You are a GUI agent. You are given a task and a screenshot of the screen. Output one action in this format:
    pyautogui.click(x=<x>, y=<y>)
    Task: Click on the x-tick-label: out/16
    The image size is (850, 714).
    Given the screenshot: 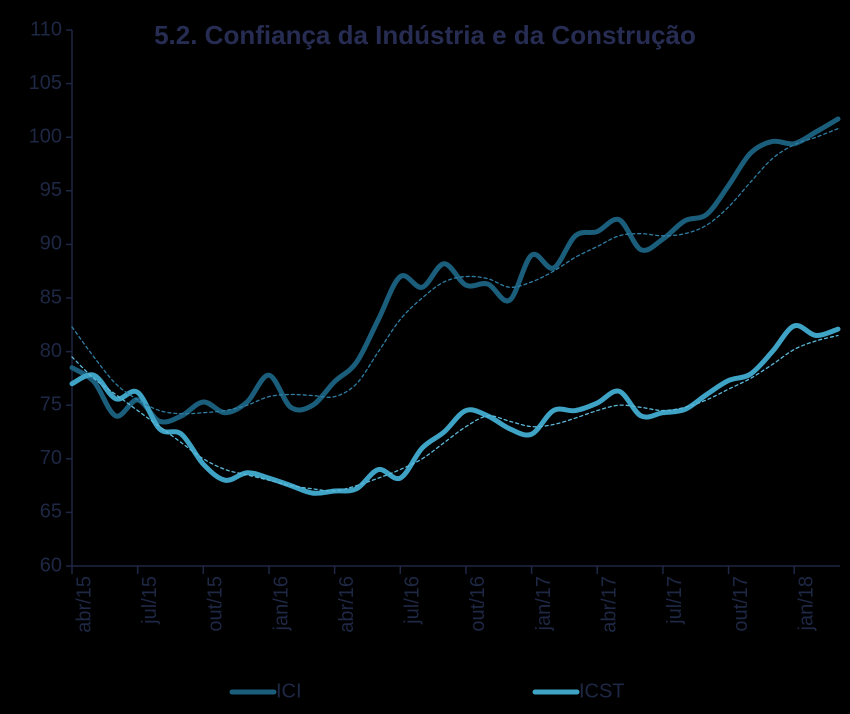 What is the action you would take?
    pyautogui.click(x=478, y=604)
    